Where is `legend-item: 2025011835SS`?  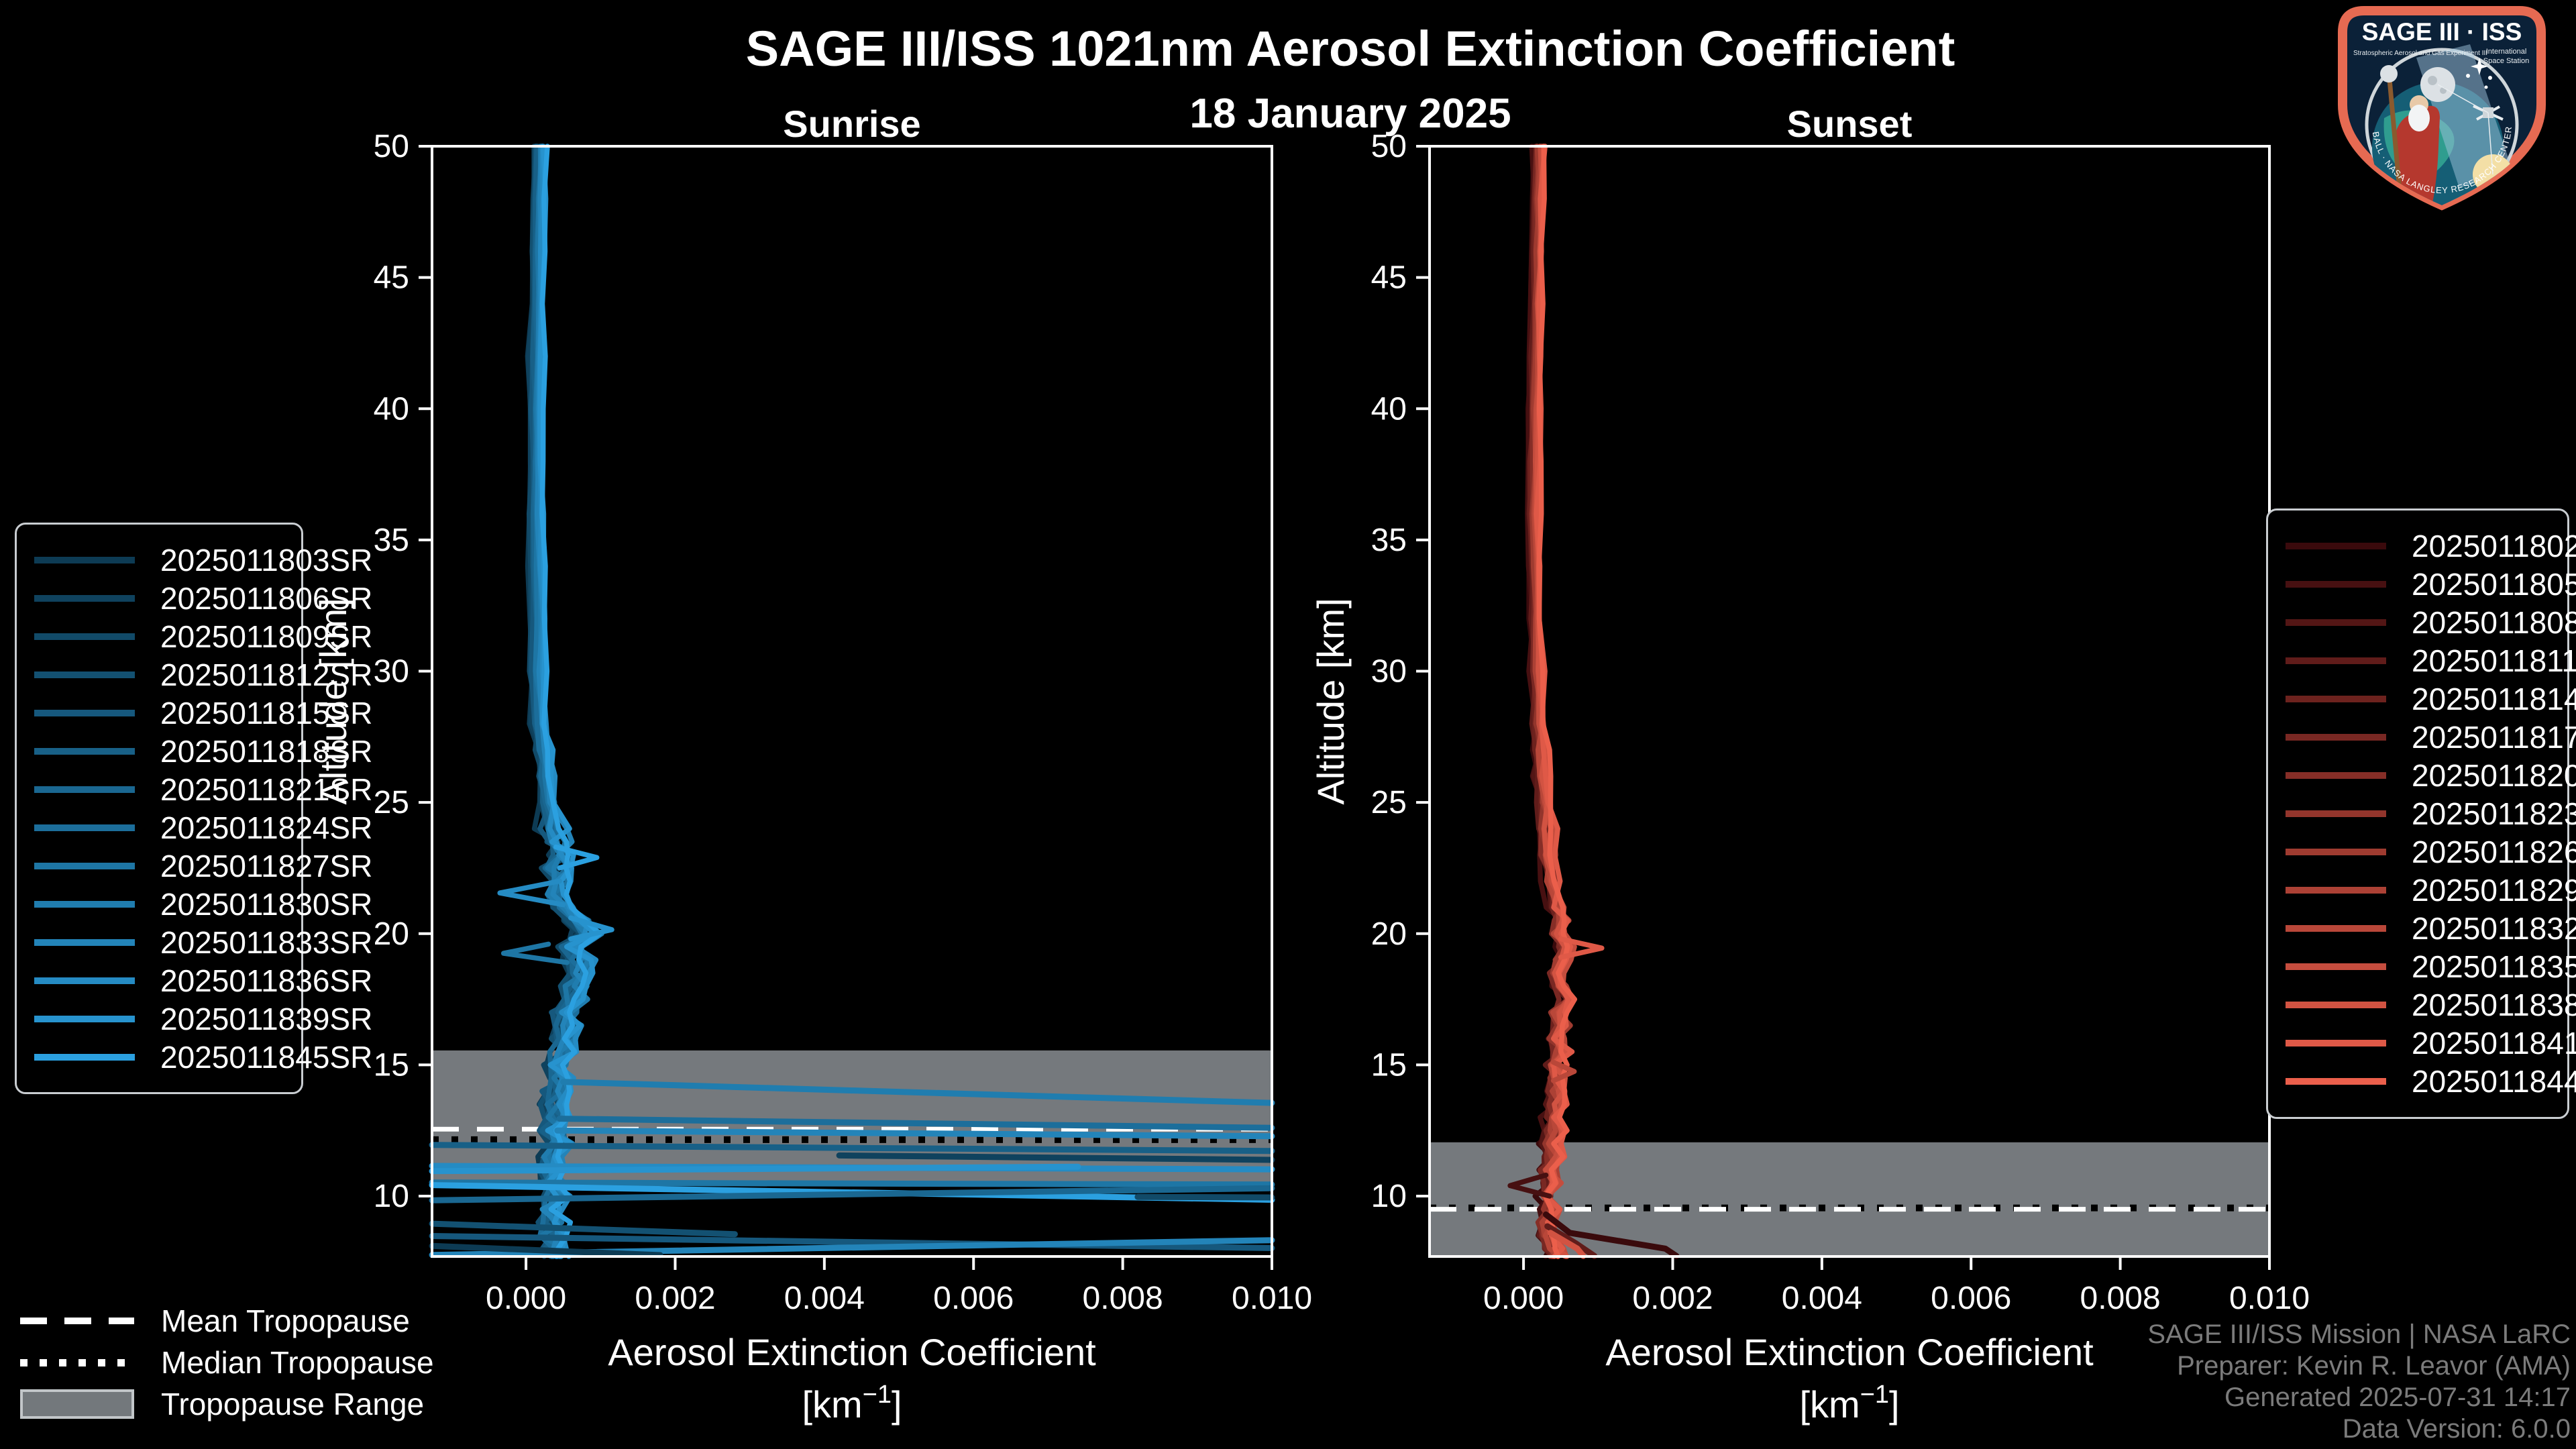 legend-item: 2025011835SS is located at coordinates (2431, 967).